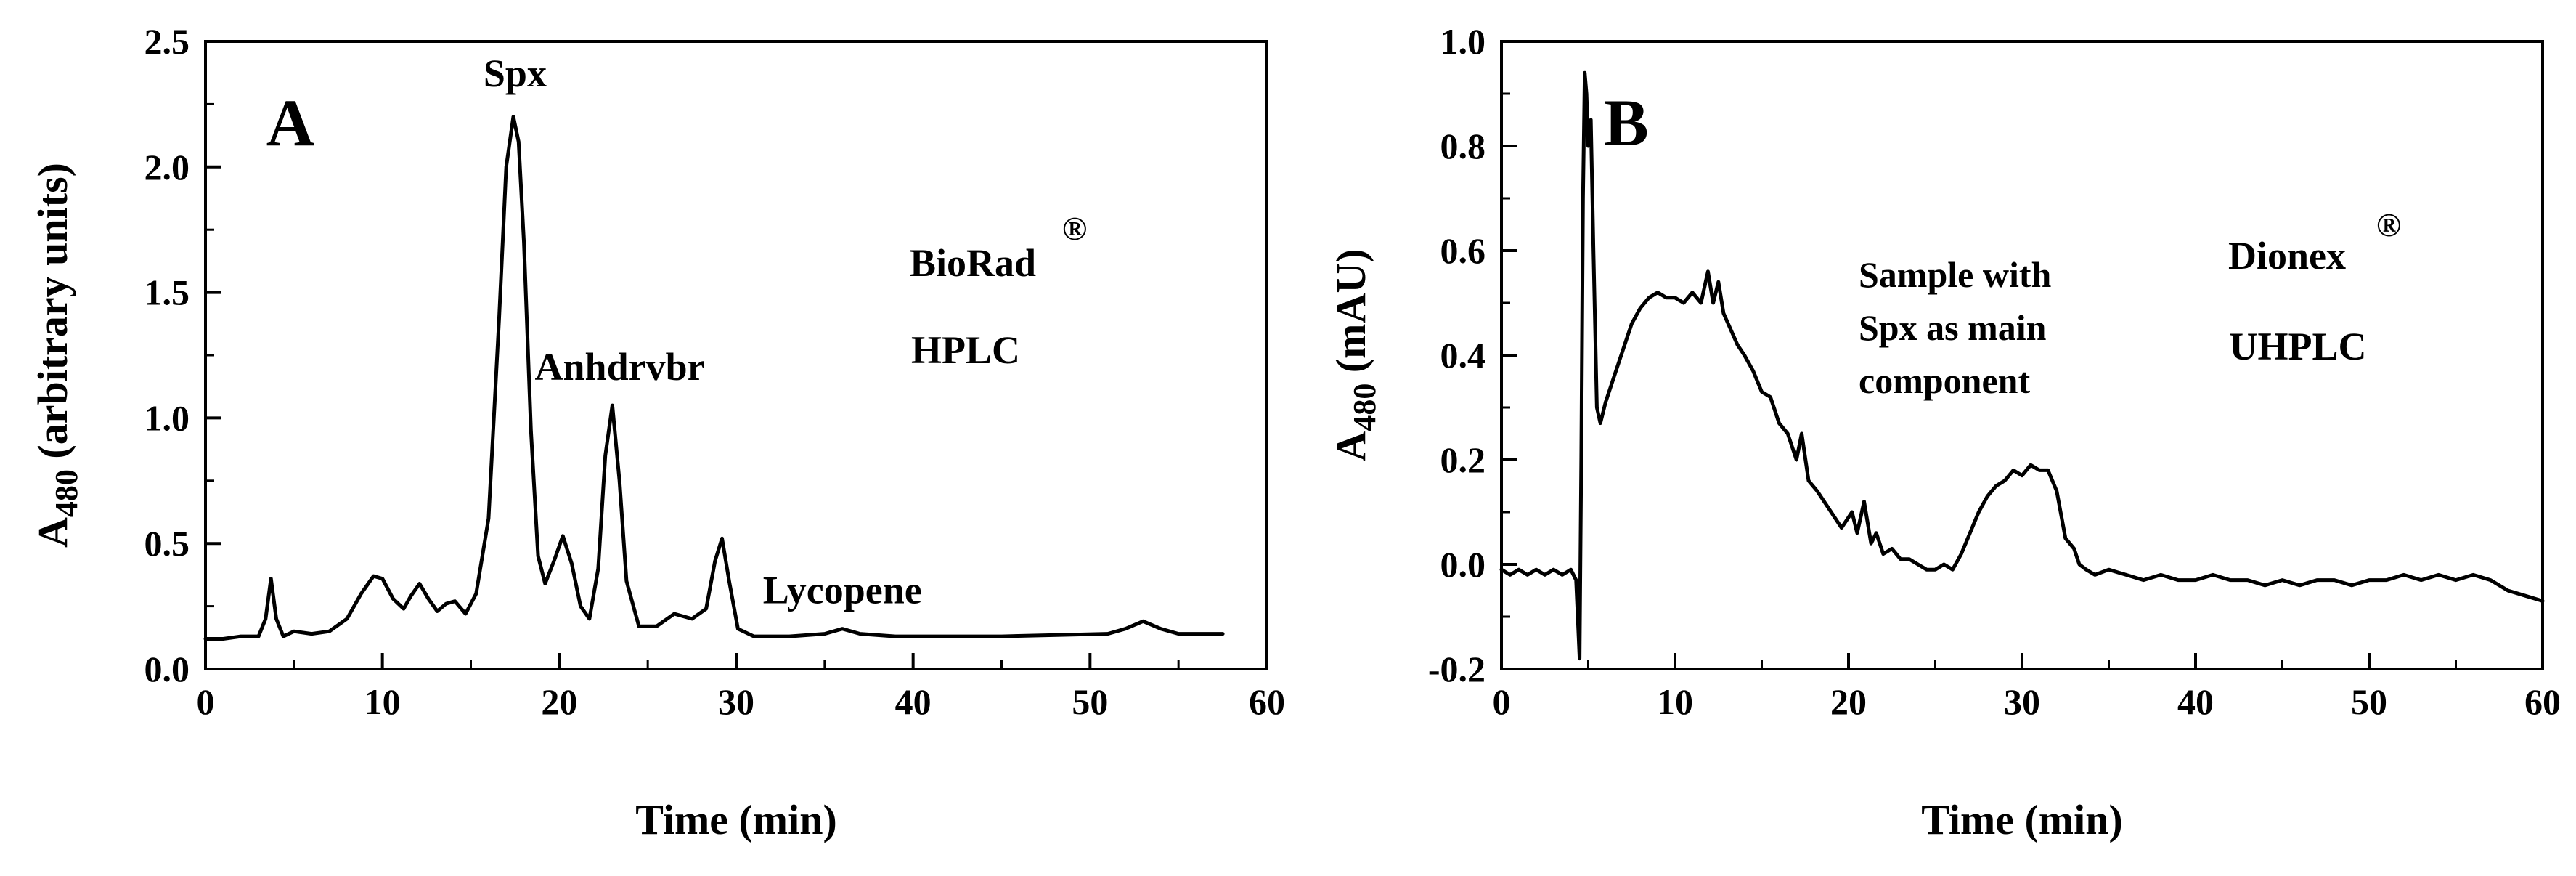 This screenshot has width=2576, height=876. What do you see at coordinates (913, 701) in the screenshot?
I see `panel-a-x-tick-label: 40` at bounding box center [913, 701].